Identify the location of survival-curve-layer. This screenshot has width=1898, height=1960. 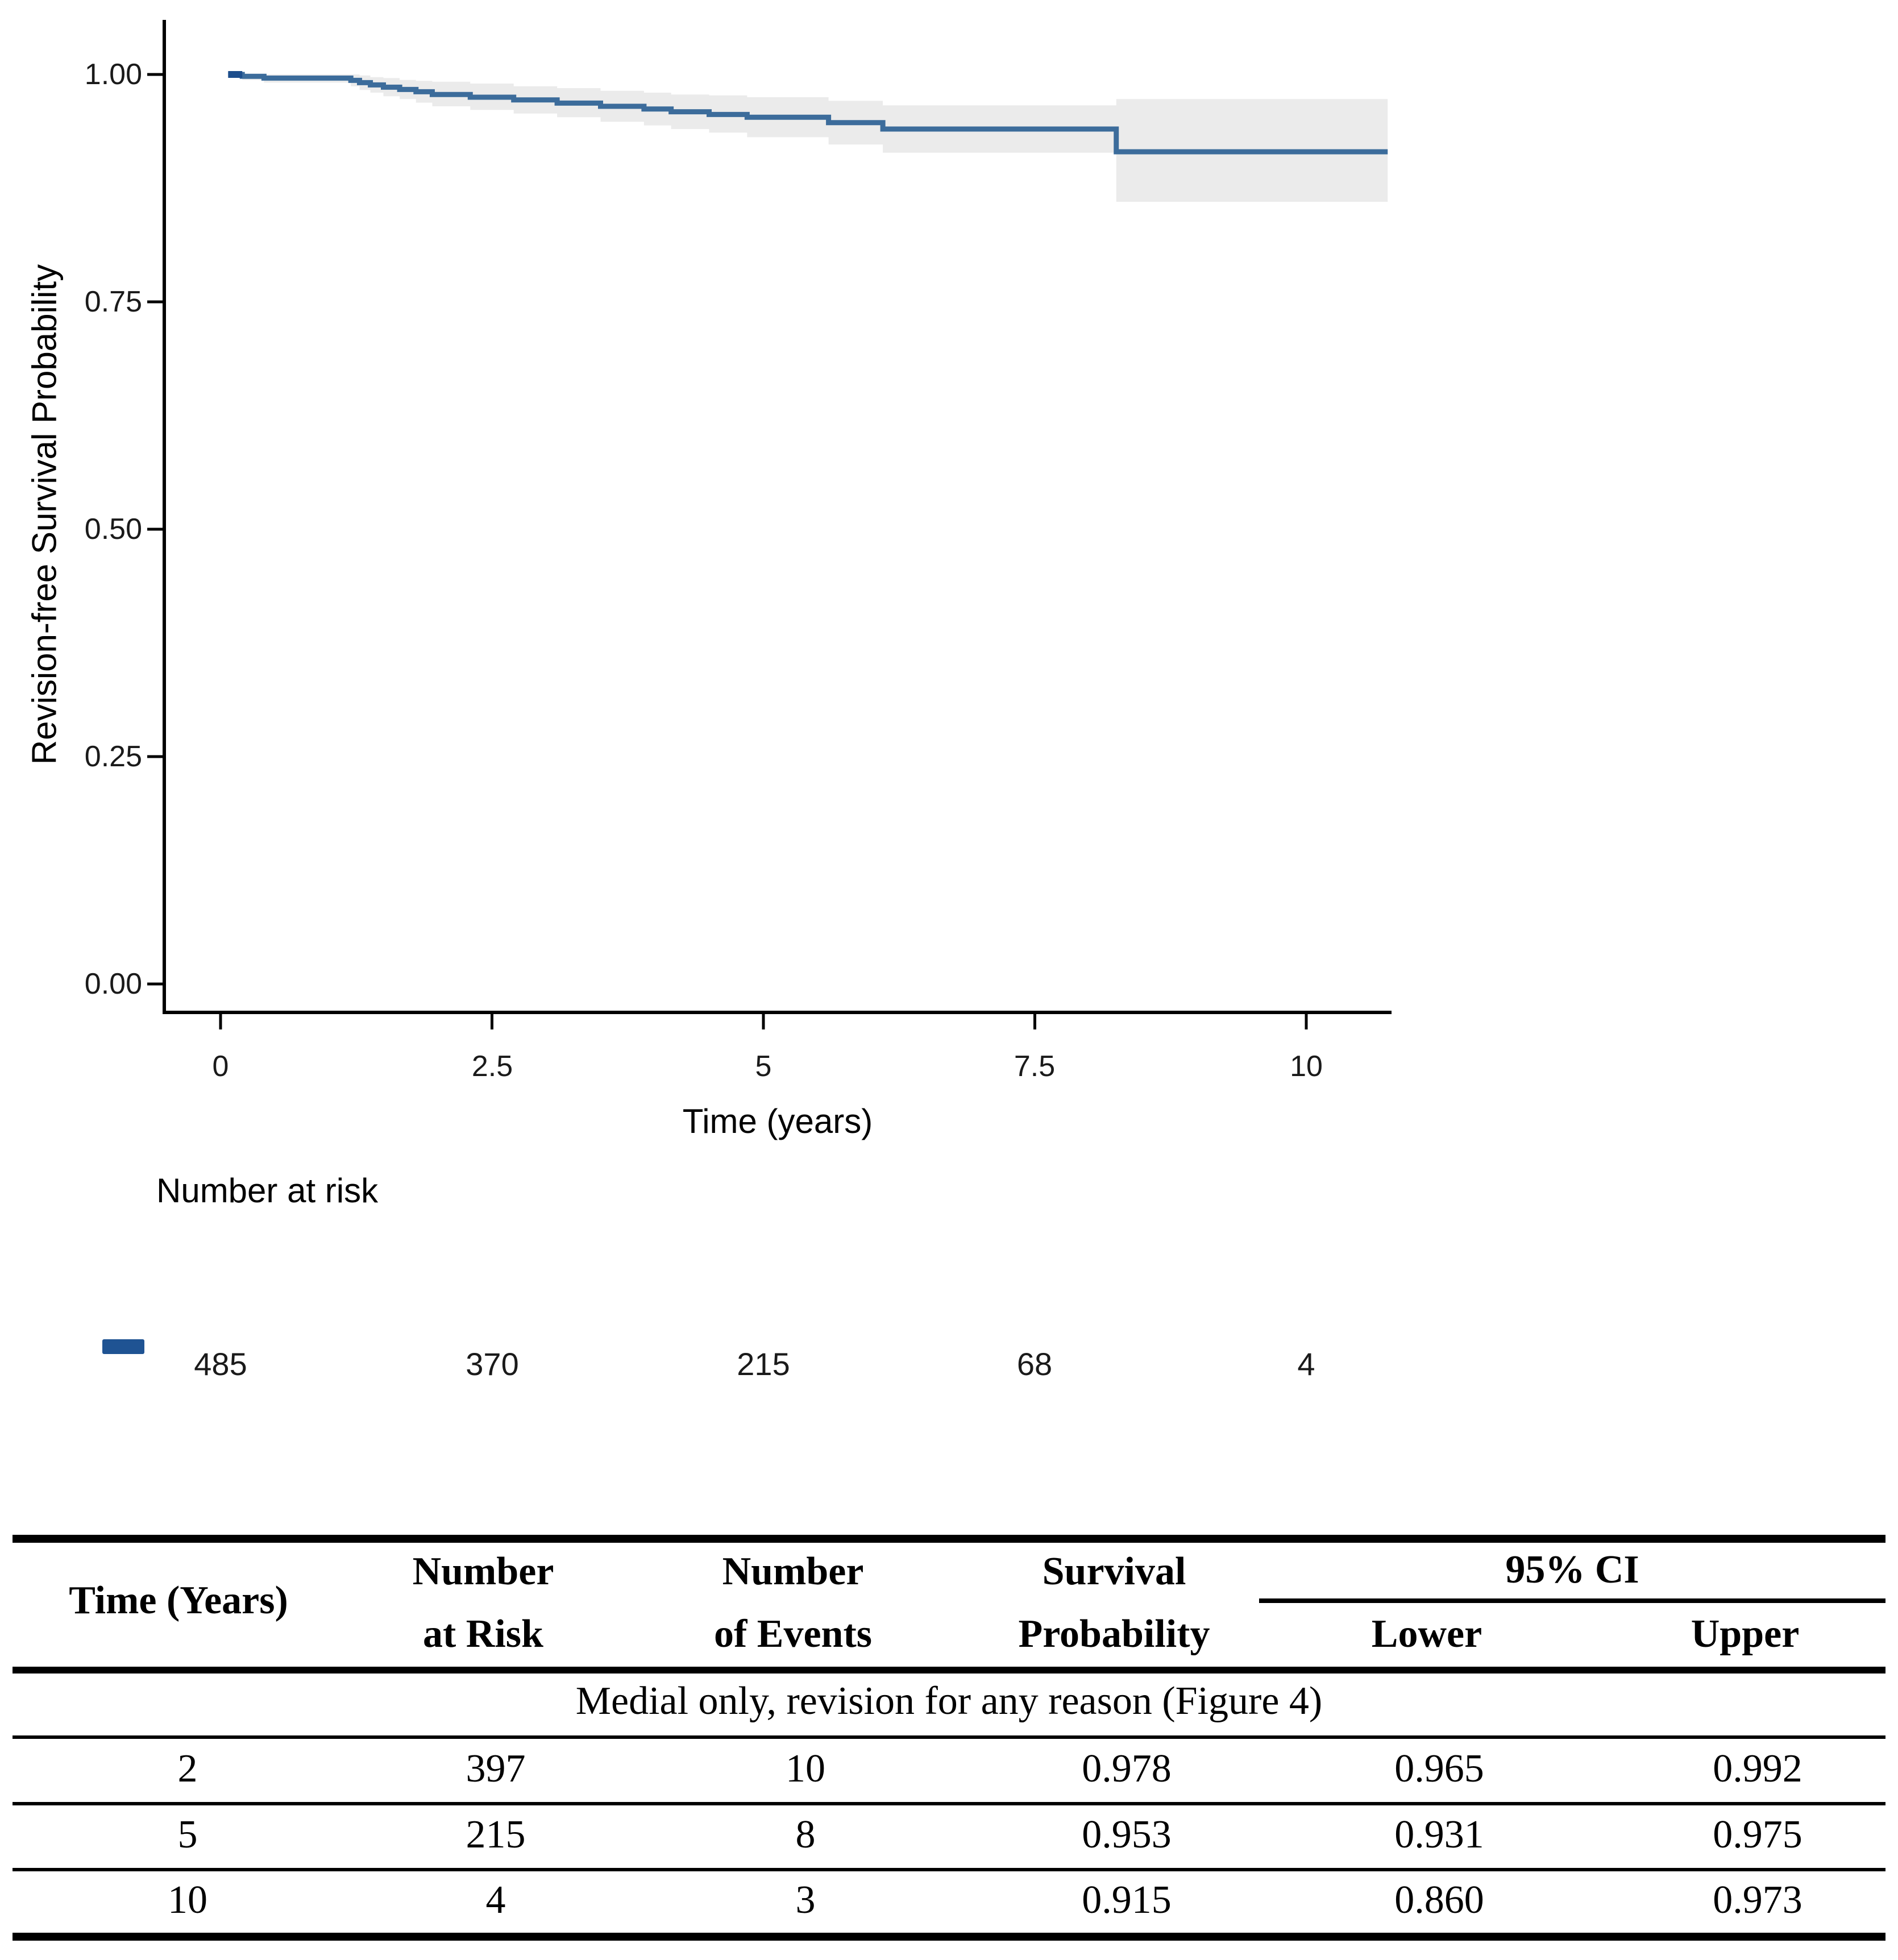
(808, 113).